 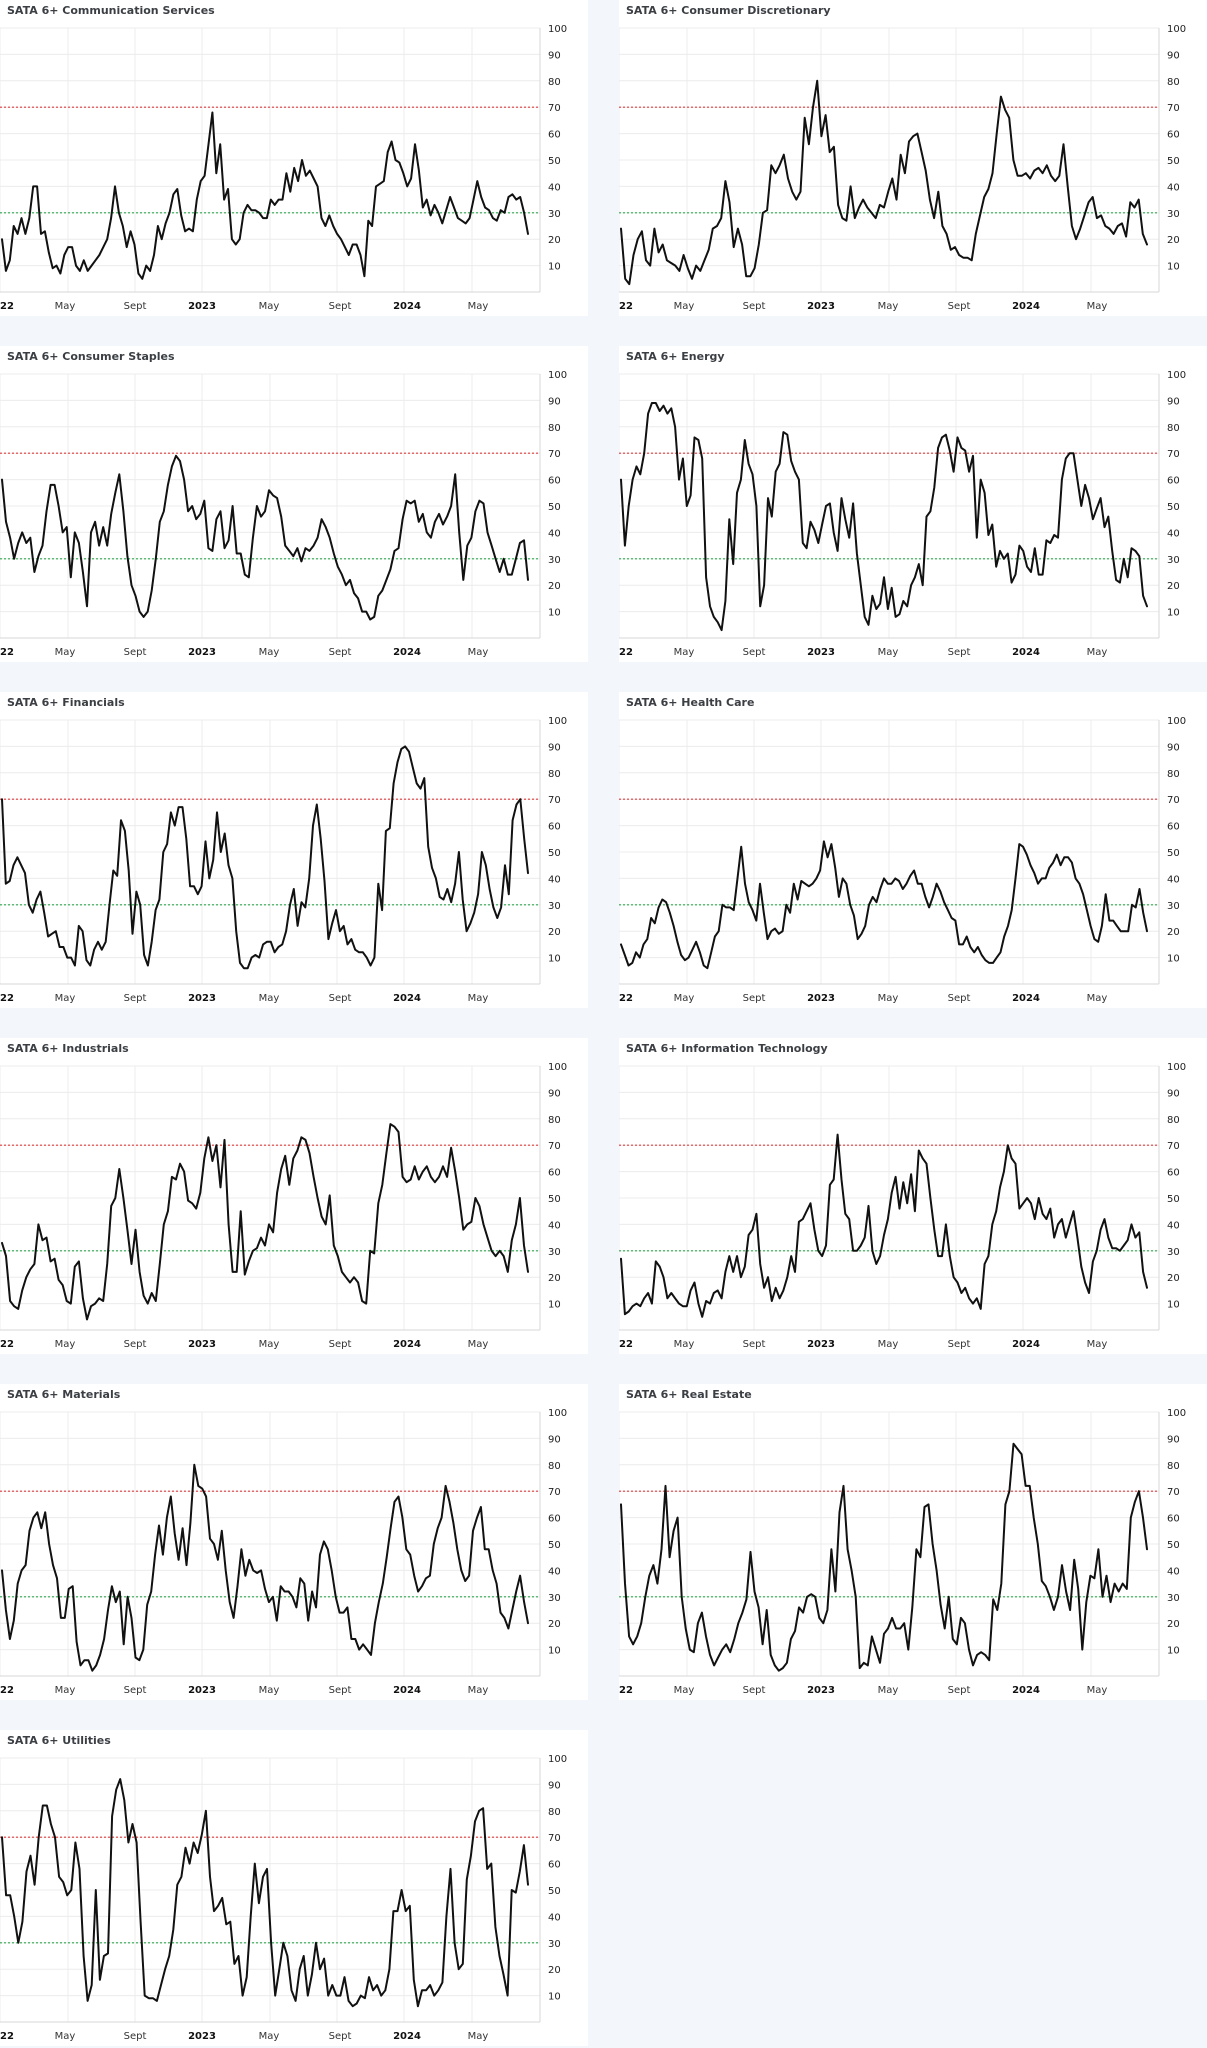 What do you see at coordinates (689, 1394) in the screenshot?
I see `chart-title: SATA 6+ Real Estate` at bounding box center [689, 1394].